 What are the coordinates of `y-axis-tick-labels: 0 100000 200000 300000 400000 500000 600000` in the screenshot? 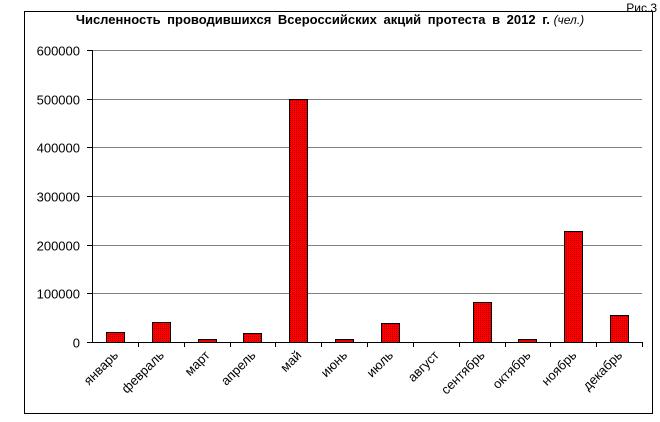 It's located at (58, 197).